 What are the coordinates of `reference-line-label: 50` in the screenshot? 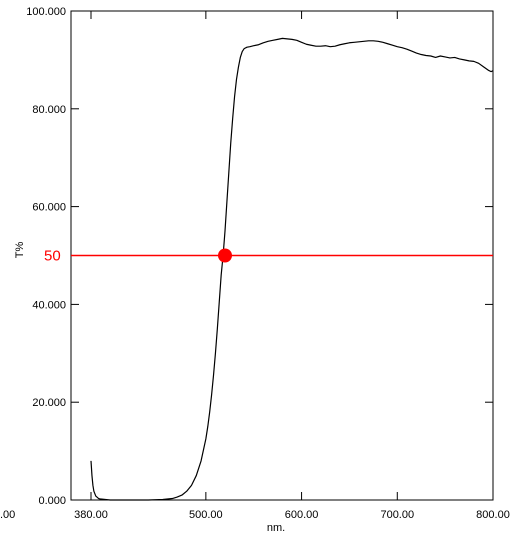 It's located at (52, 256).